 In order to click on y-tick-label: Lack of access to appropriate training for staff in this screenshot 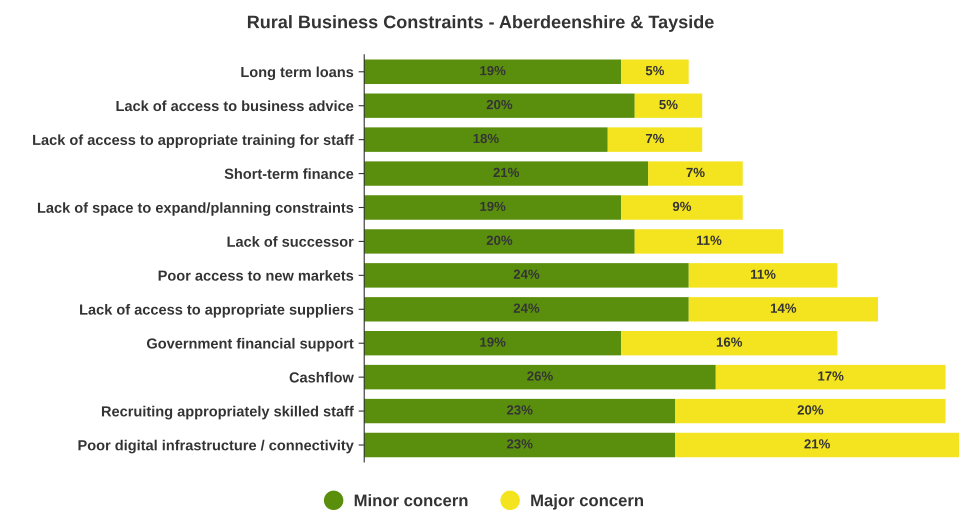, I will do `click(193, 141)`.